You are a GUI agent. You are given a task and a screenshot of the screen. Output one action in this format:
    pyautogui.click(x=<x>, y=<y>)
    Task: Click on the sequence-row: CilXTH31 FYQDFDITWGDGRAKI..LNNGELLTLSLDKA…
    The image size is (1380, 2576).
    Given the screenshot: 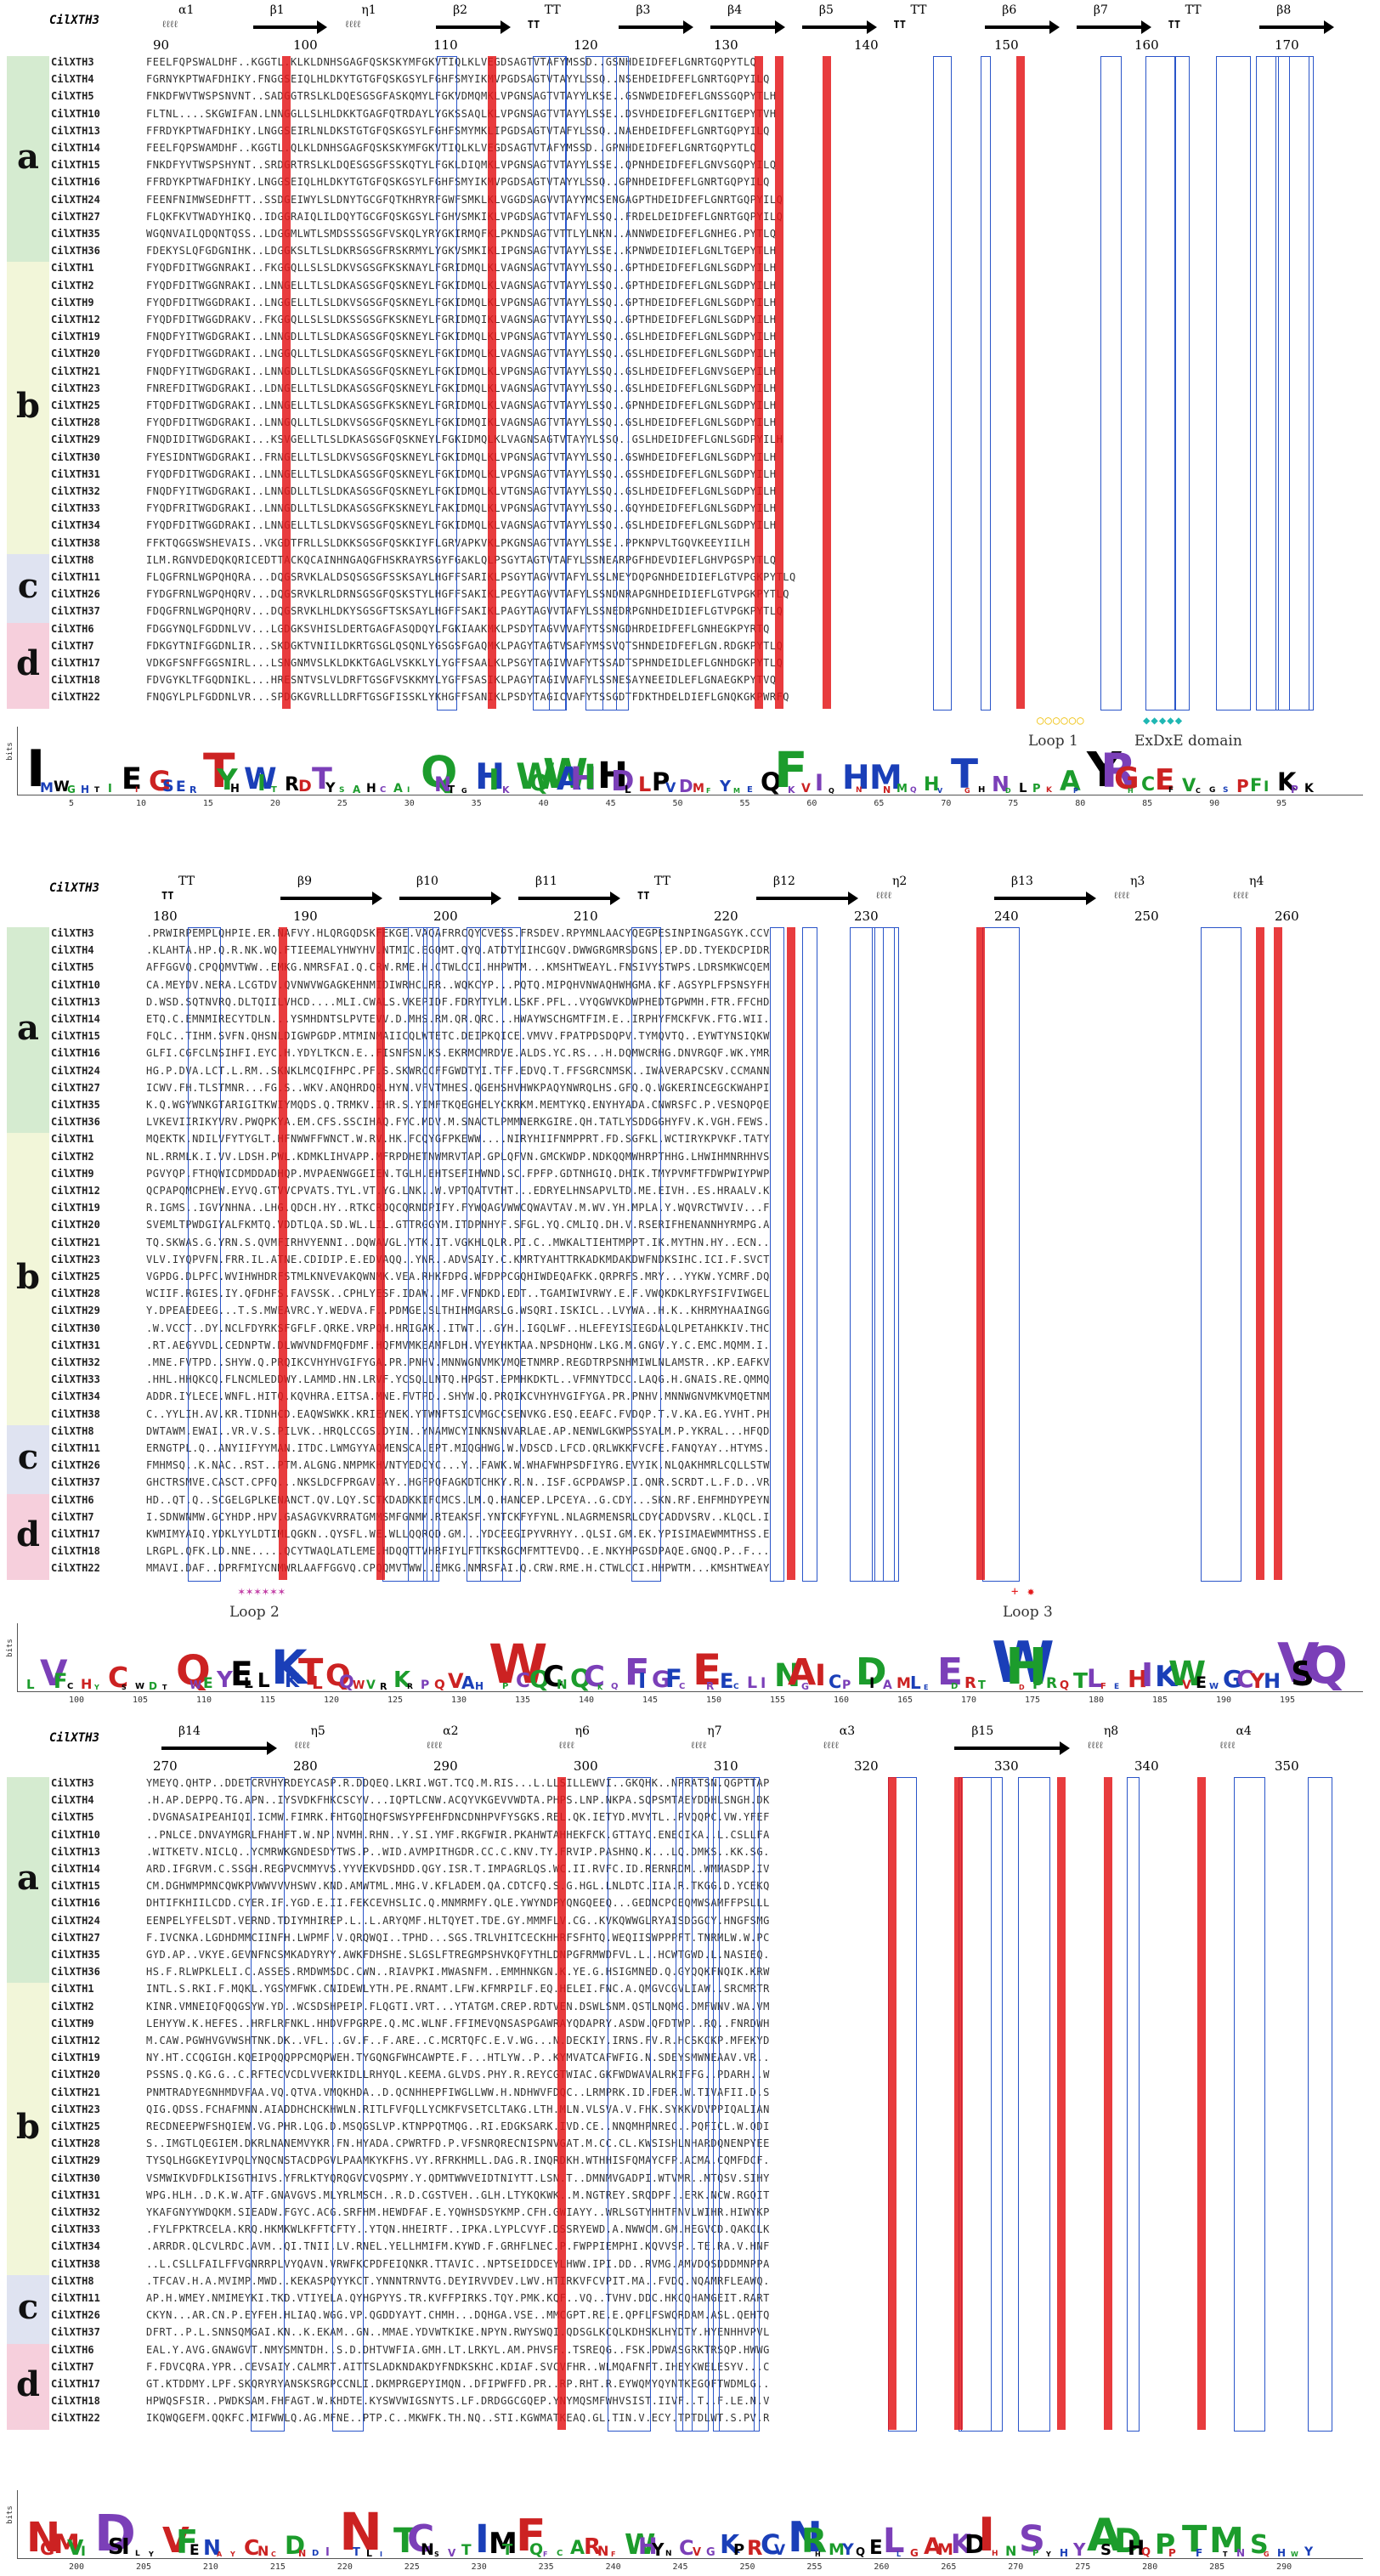 What is the action you would take?
    pyautogui.click(x=712, y=476)
    